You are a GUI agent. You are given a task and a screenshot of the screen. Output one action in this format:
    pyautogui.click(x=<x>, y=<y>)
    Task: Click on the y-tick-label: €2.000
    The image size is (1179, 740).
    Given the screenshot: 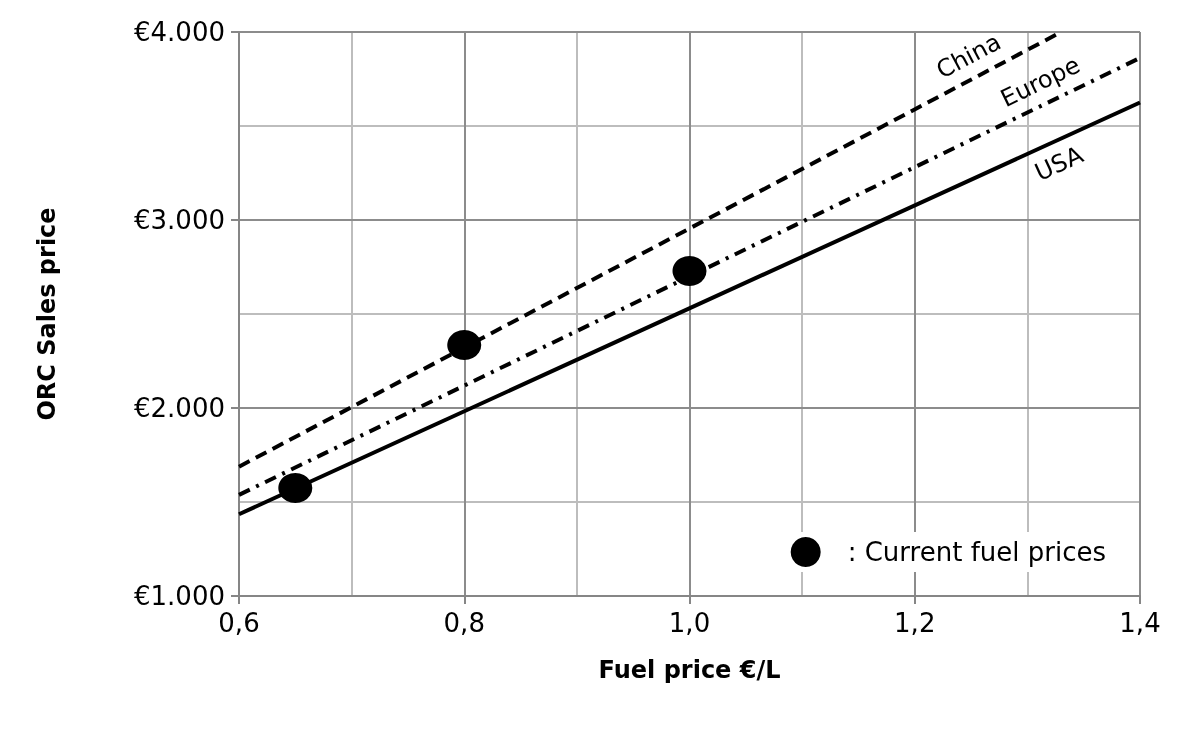 What is the action you would take?
    pyautogui.click(x=179, y=408)
    